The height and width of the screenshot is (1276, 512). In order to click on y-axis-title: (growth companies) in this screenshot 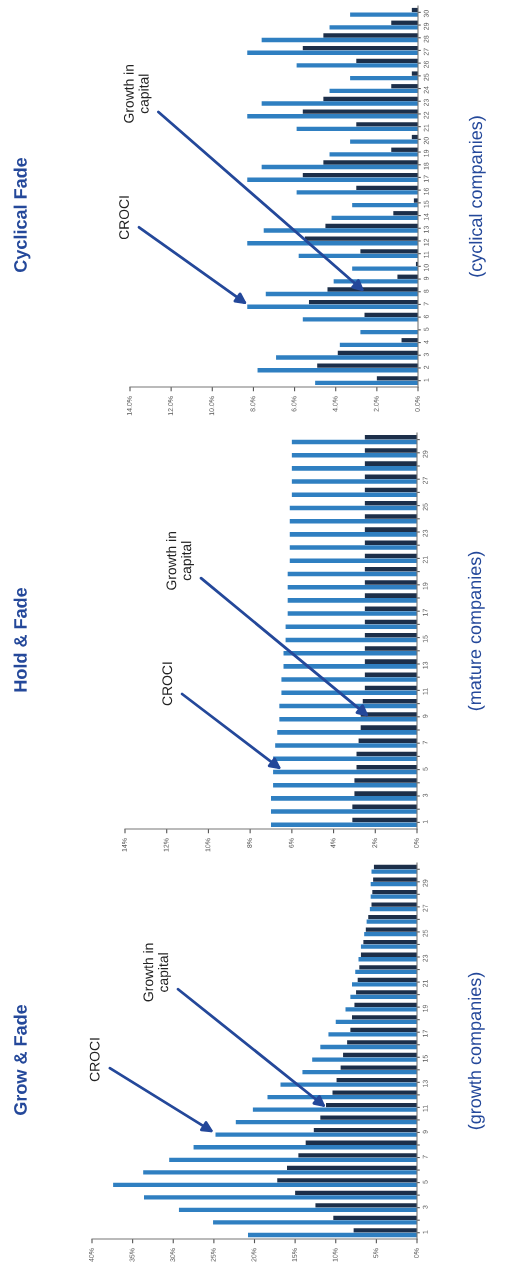, I will do `click(476, 1051)`.